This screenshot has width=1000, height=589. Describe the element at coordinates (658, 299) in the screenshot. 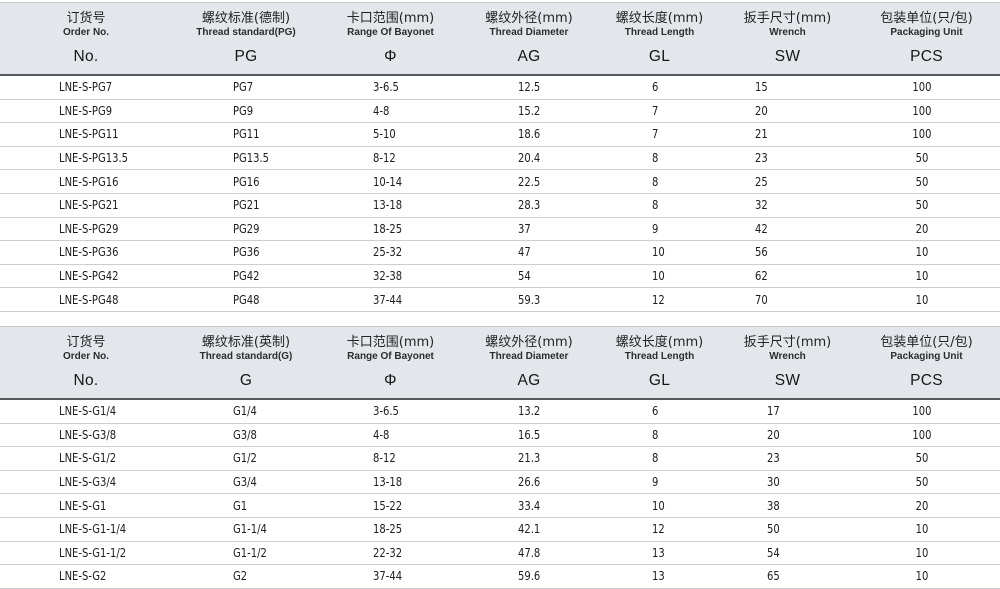

I see `cell-value: 12` at that location.